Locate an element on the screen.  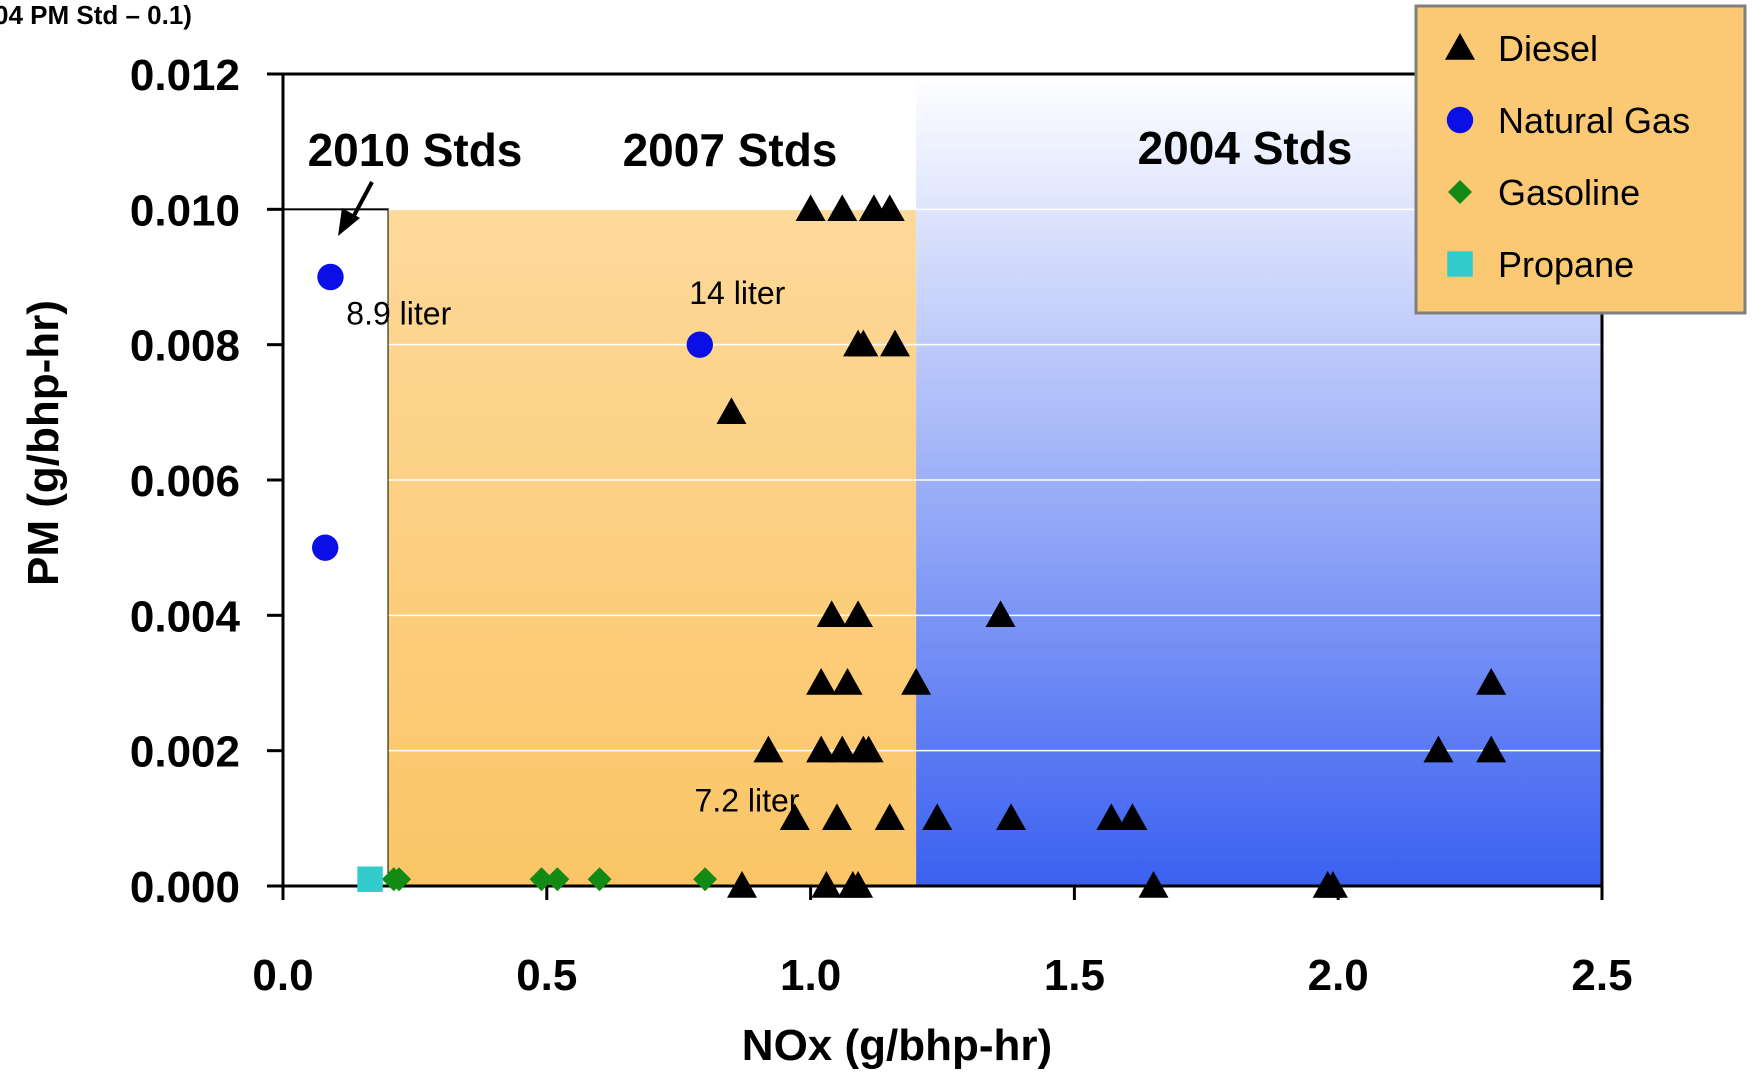
legend-propane-label: Propane is located at coordinates (1566, 264).